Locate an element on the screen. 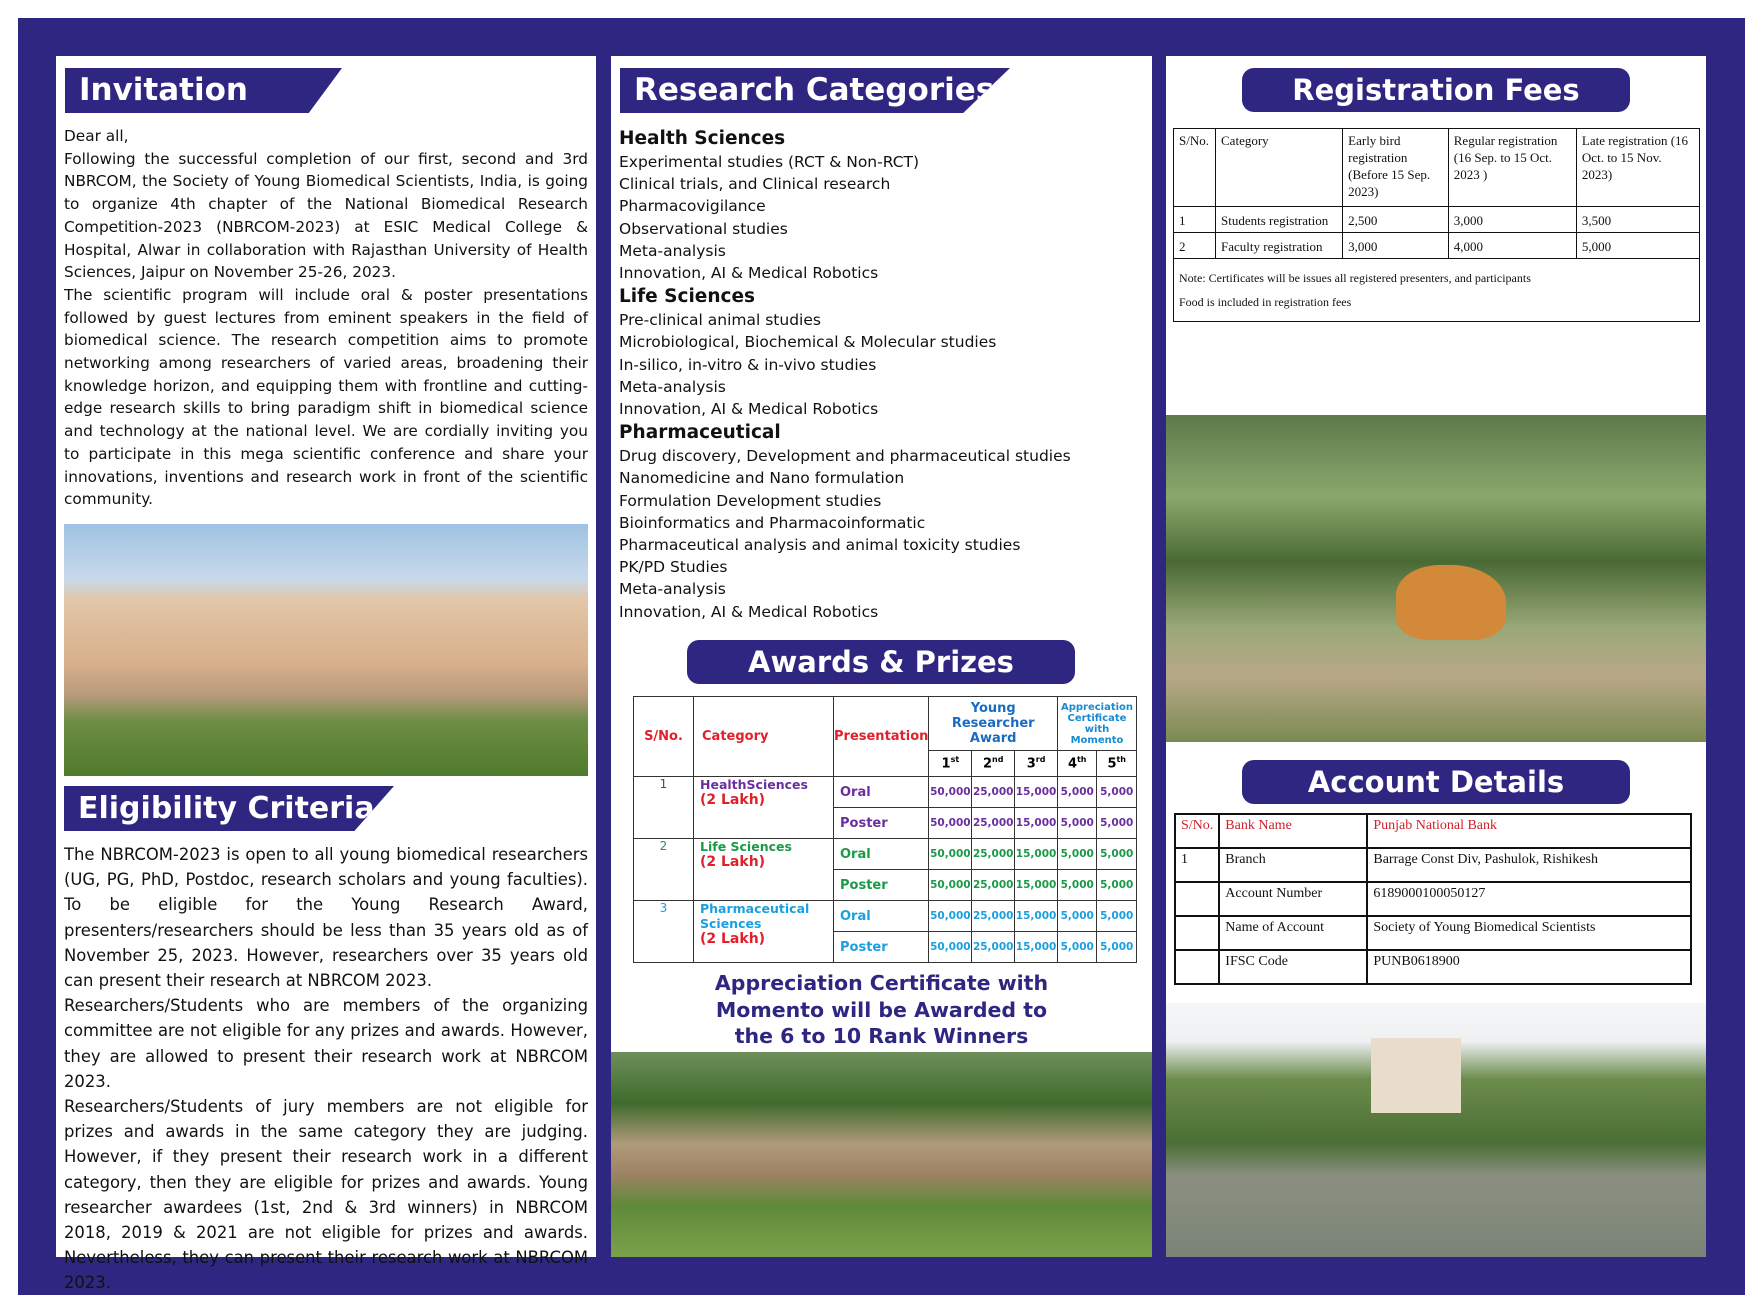 Image resolution: width=1763 pixels, height=1313 pixels. header-presentation: Presentation is located at coordinates (881, 736).